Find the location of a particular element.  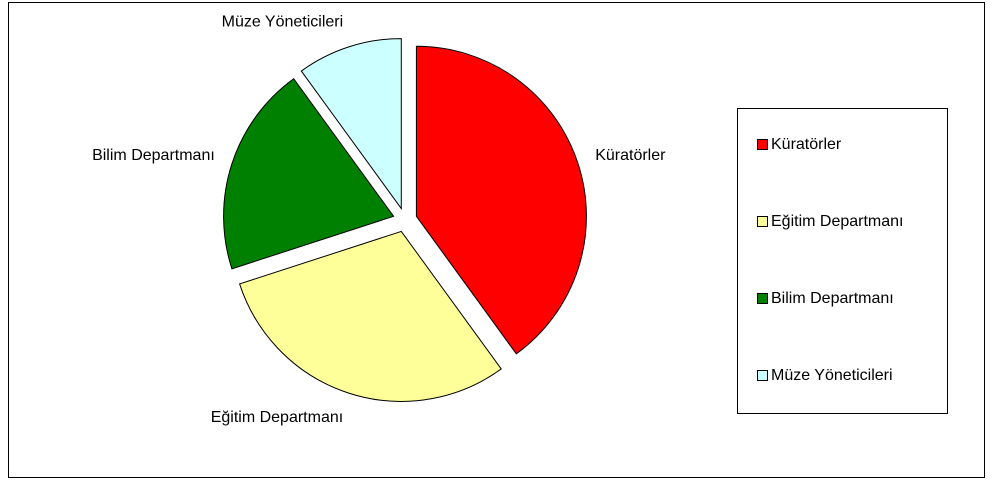

legend-box is located at coordinates (842, 261).